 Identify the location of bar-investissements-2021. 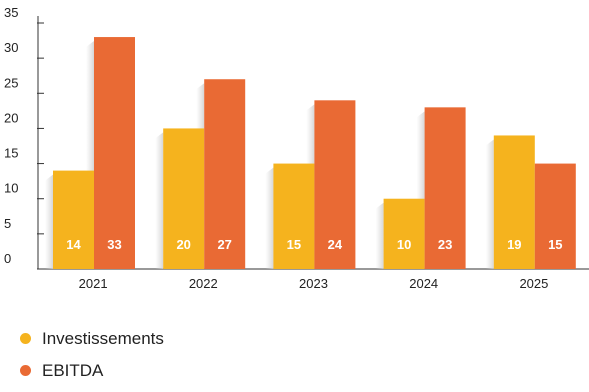
(73, 219).